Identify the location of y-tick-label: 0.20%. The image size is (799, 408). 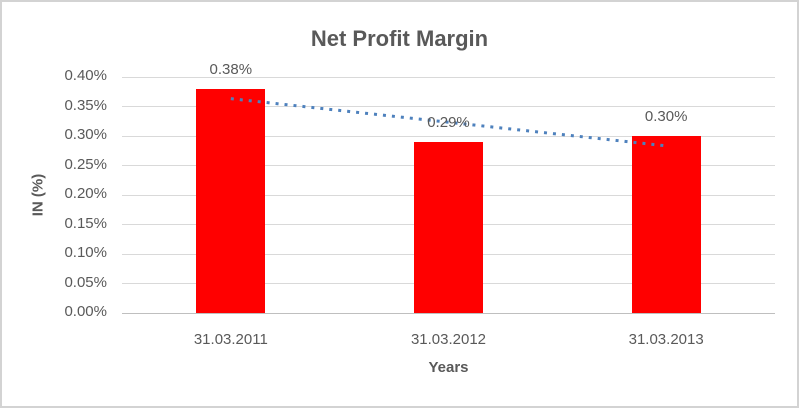
(85, 193).